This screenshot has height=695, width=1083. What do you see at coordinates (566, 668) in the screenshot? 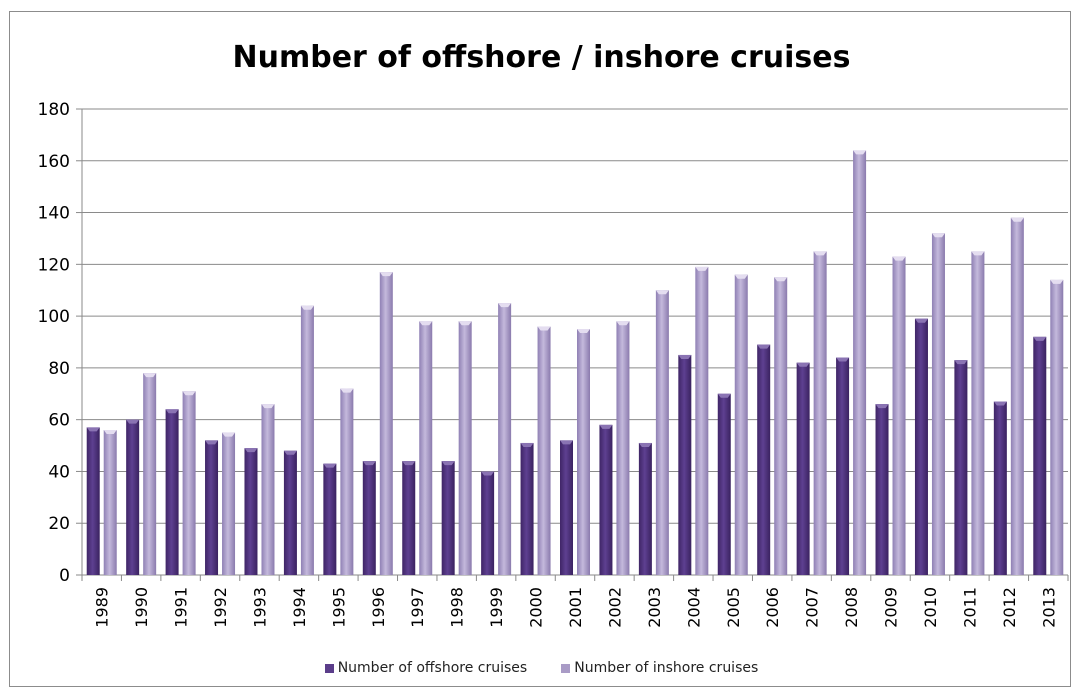
I see `legend-swatch-inshore` at bounding box center [566, 668].